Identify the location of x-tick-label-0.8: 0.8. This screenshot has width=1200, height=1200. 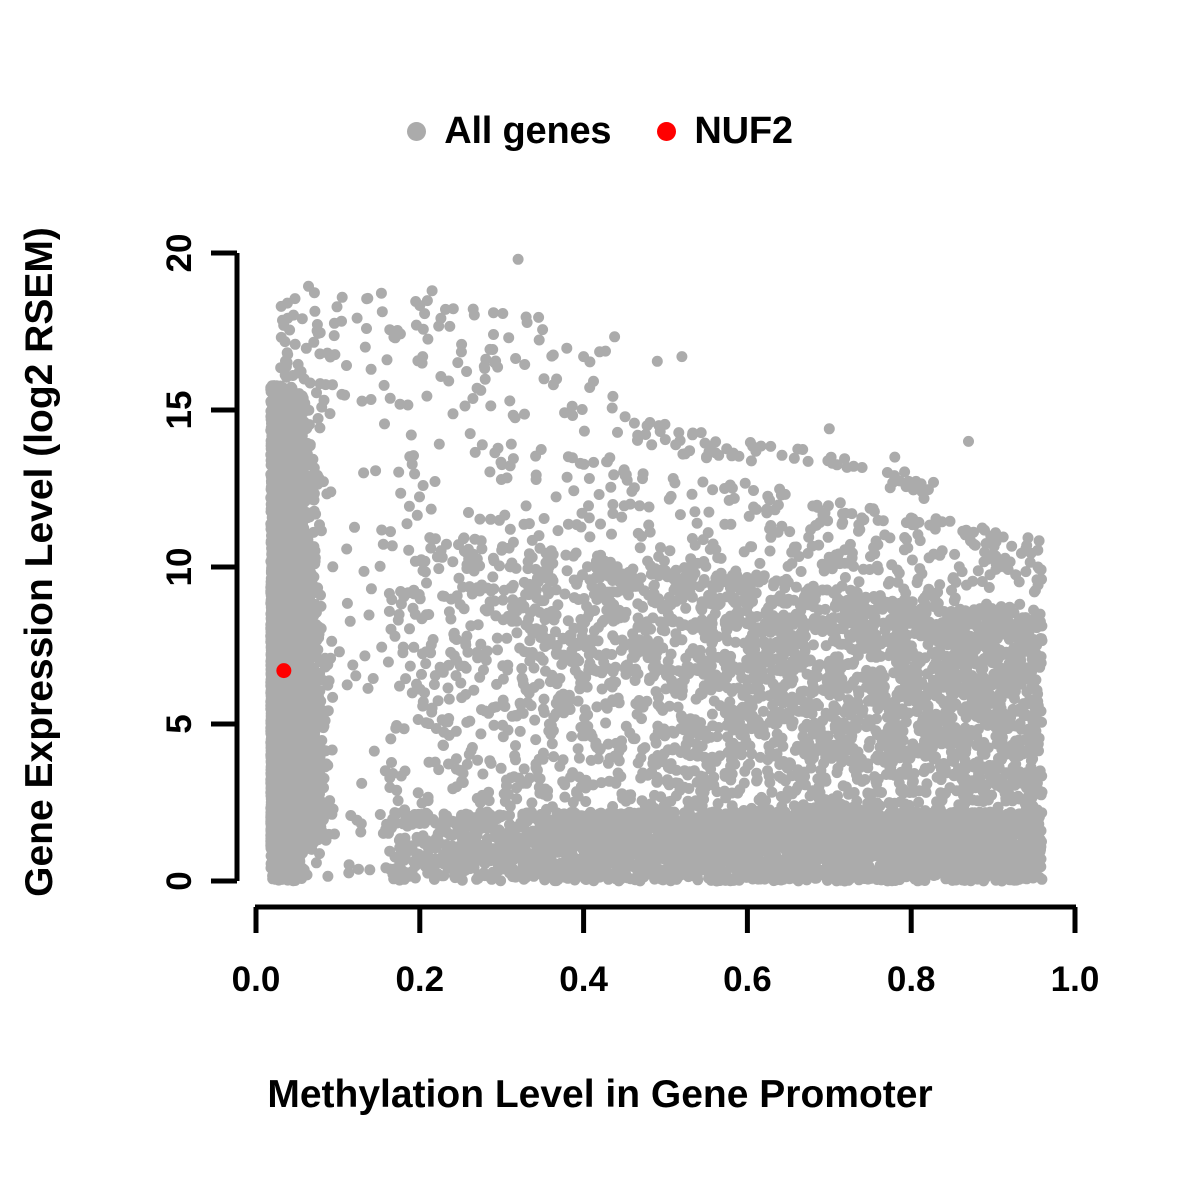
(911, 979).